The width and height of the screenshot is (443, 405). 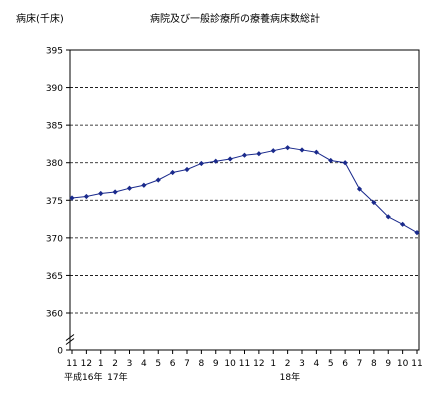 What do you see at coordinates (83, 377) in the screenshot?
I see `x-era-label: 平成16年` at bounding box center [83, 377].